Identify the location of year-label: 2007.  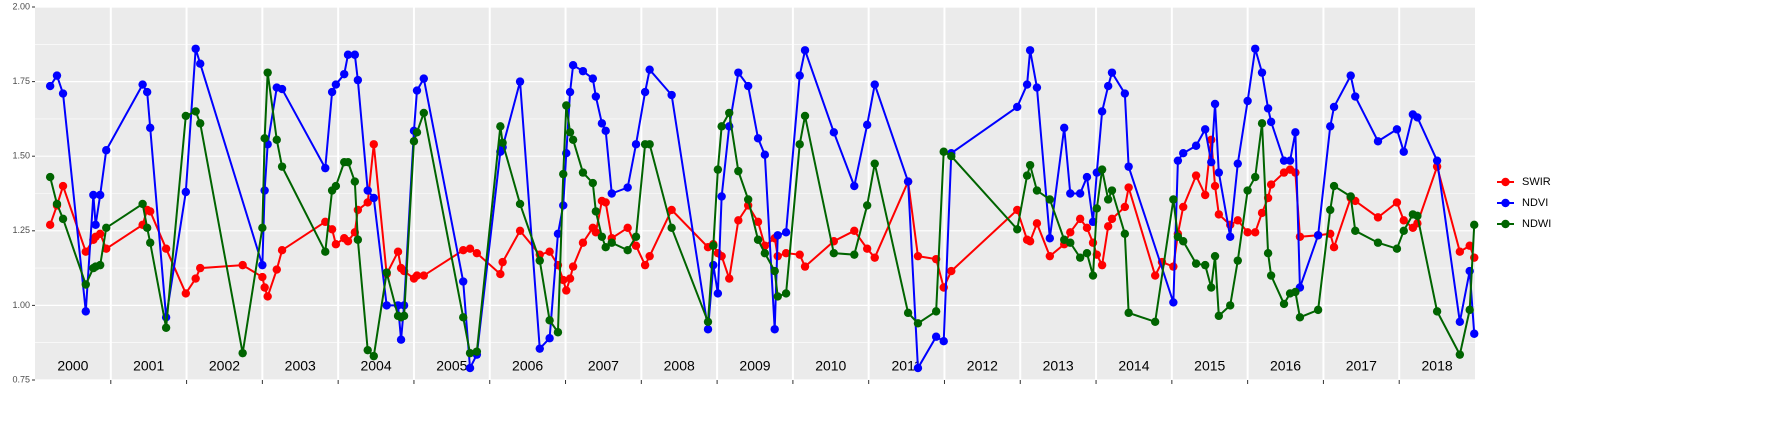
(603, 366).